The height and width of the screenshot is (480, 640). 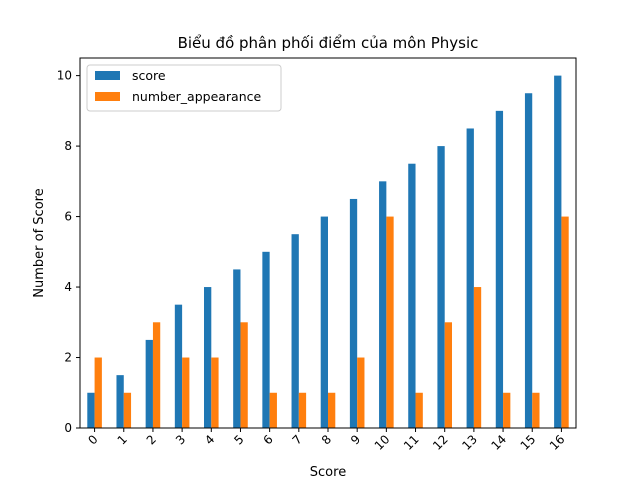 I want to click on legend-swatch-number-appearance, so click(x=107, y=96).